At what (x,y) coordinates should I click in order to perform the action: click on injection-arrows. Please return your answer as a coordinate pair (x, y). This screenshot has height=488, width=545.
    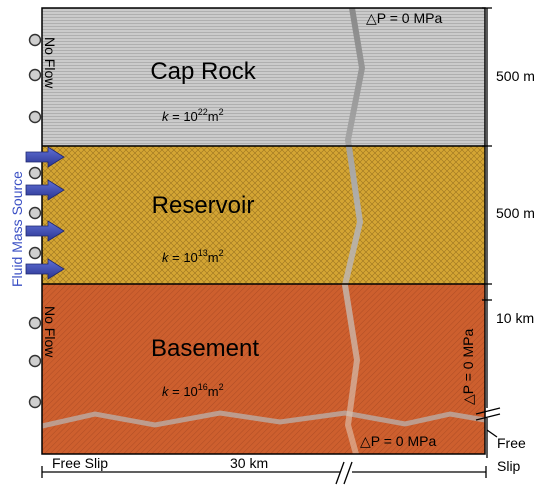
    Looking at the image, I should click on (45, 213).